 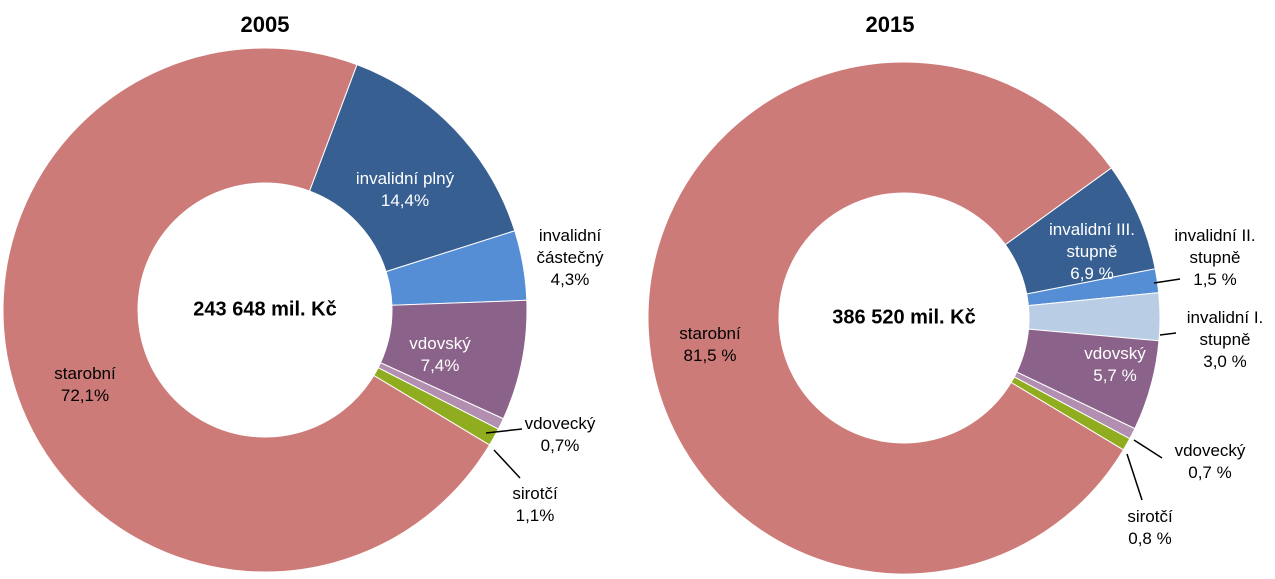 What do you see at coordinates (440, 365) in the screenshot?
I see `value-label: 7,4%` at bounding box center [440, 365].